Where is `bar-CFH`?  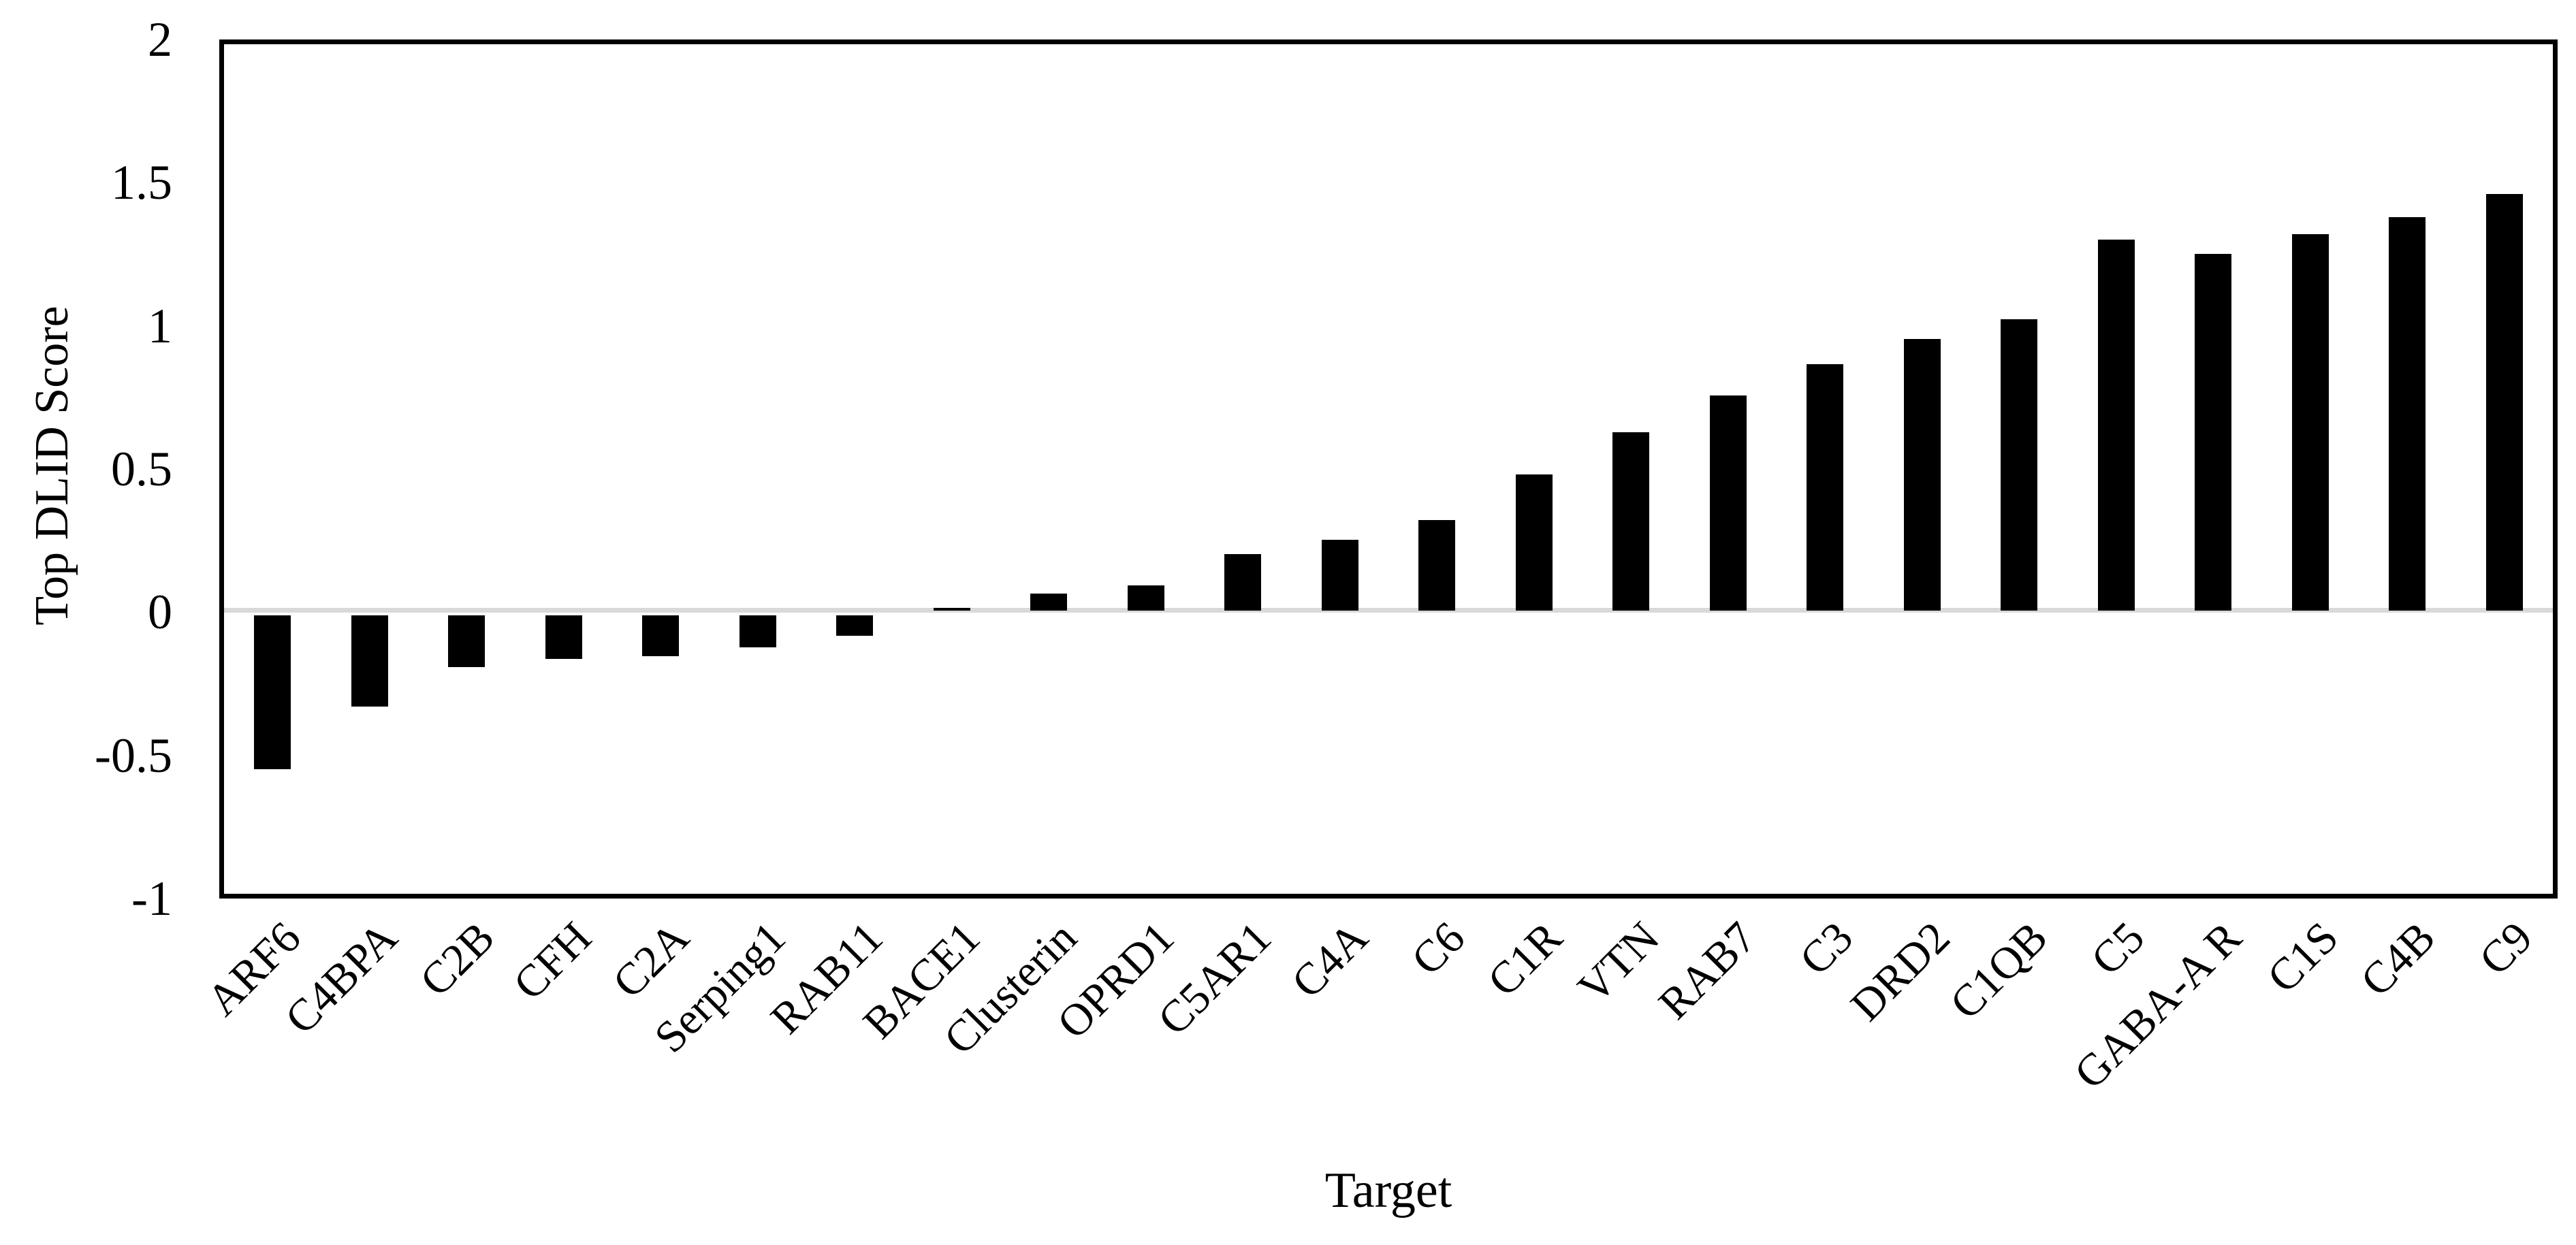
bar-CFH is located at coordinates (563, 637).